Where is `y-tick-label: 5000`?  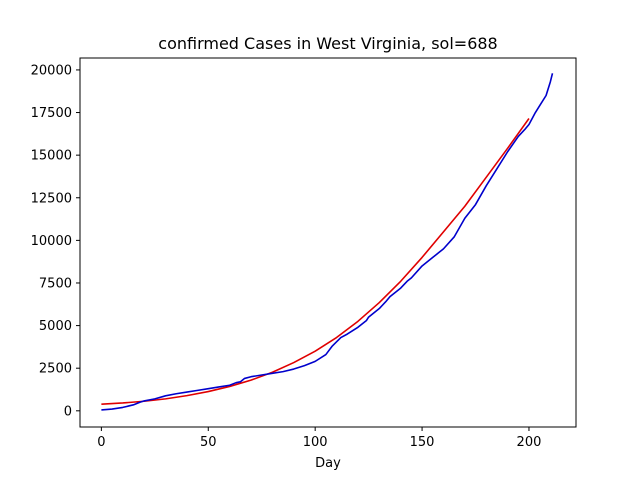 y-tick-label: 5000 is located at coordinates (55, 326).